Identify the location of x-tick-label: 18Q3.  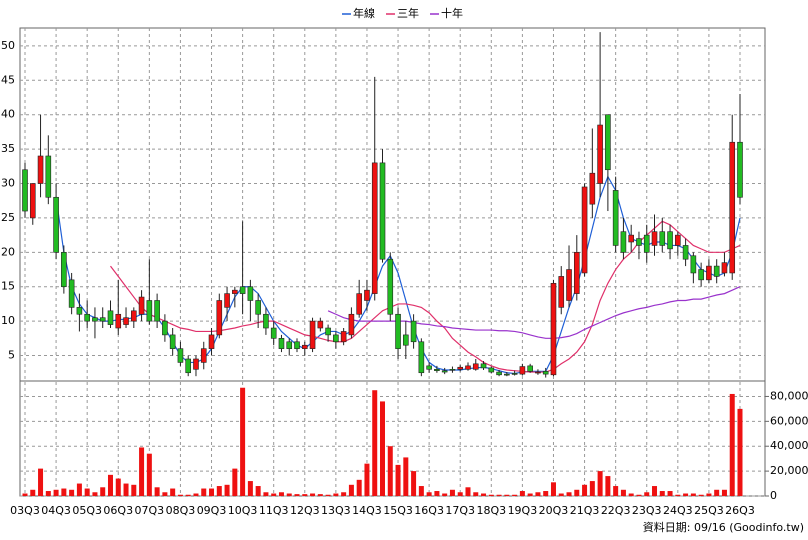
(491, 510).